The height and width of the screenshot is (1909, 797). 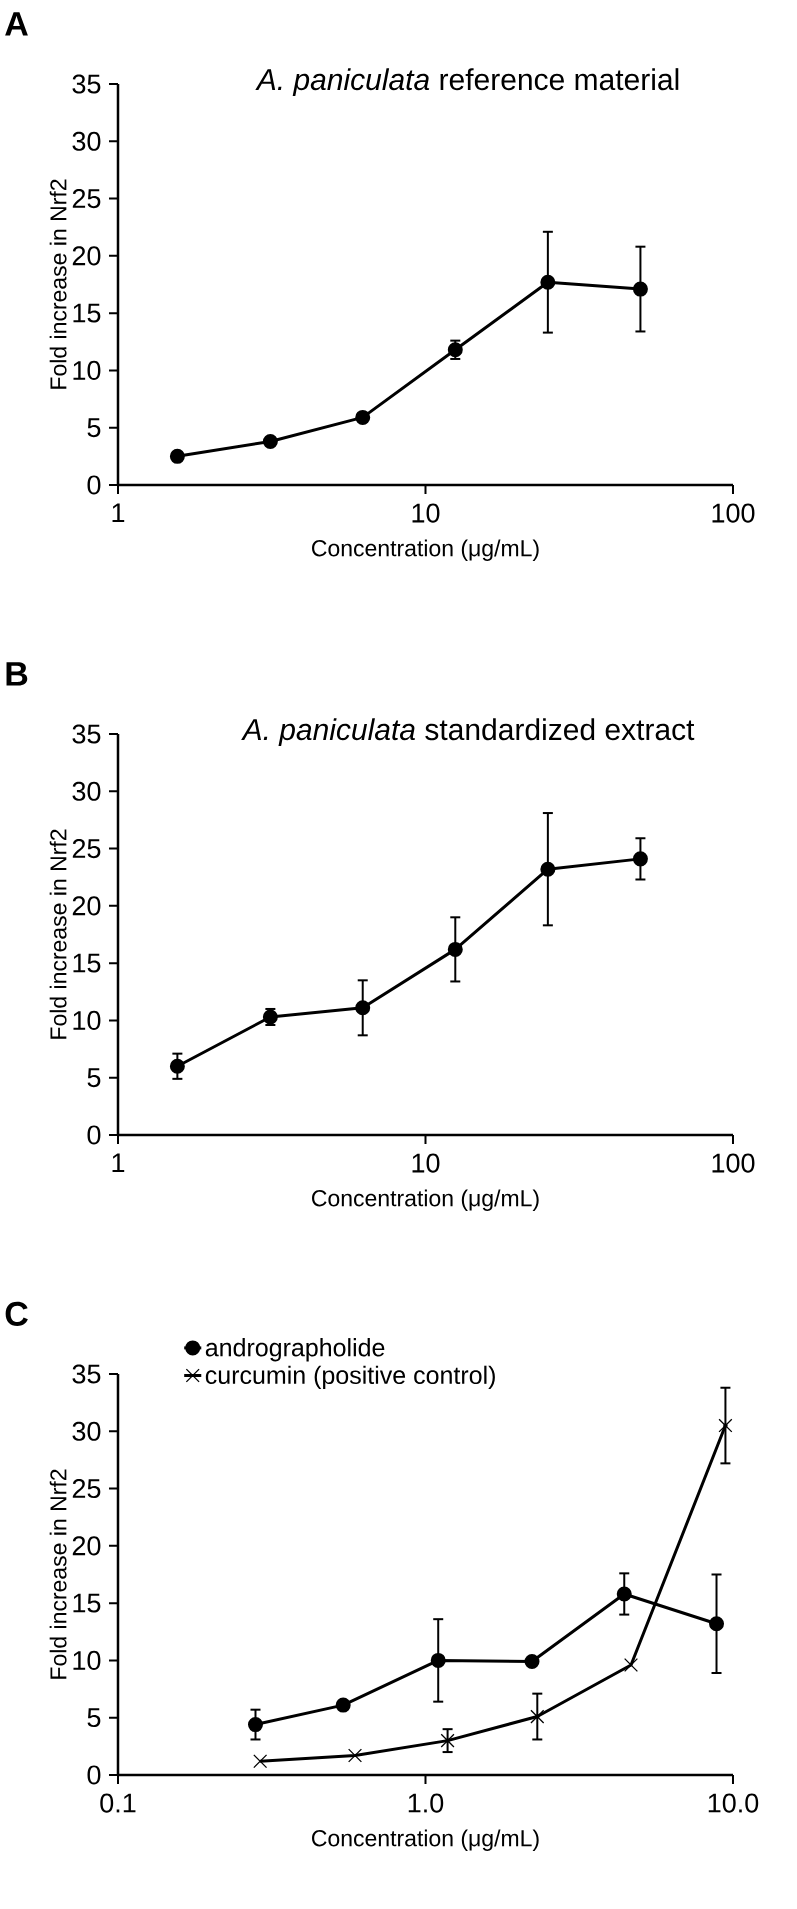 I want to click on x-tick-label: 10.0, so click(x=733, y=1803).